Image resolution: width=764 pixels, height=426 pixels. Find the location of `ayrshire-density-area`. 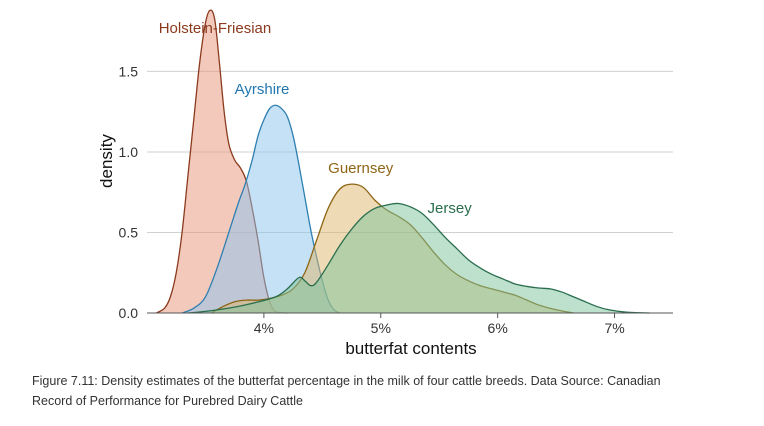

ayrshire-density-area is located at coordinates (261, 209).